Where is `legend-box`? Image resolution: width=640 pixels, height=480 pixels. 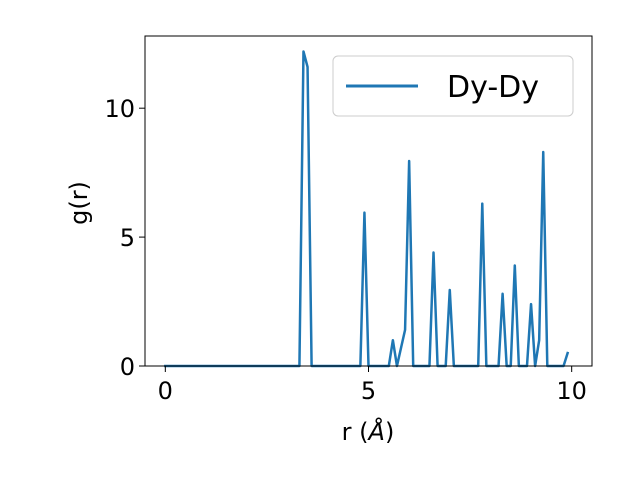
legend-box is located at coordinates (453, 86).